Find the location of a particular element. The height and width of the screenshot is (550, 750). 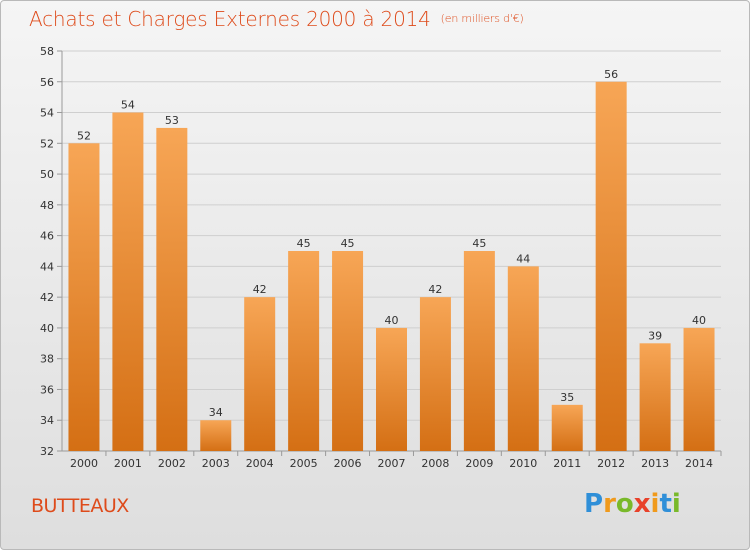

bar-2010 is located at coordinates (523, 358).